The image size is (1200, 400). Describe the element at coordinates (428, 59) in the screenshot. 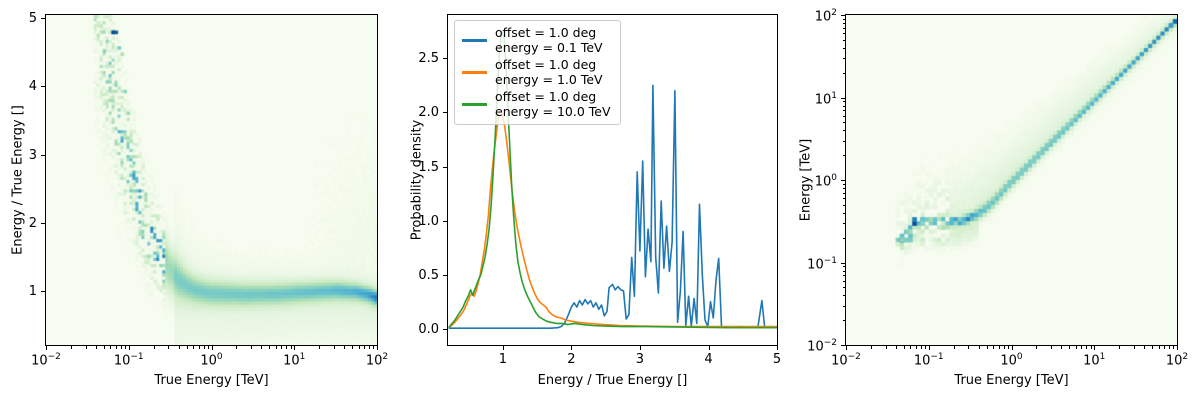

I see `y-tick-label: 2.5` at that location.